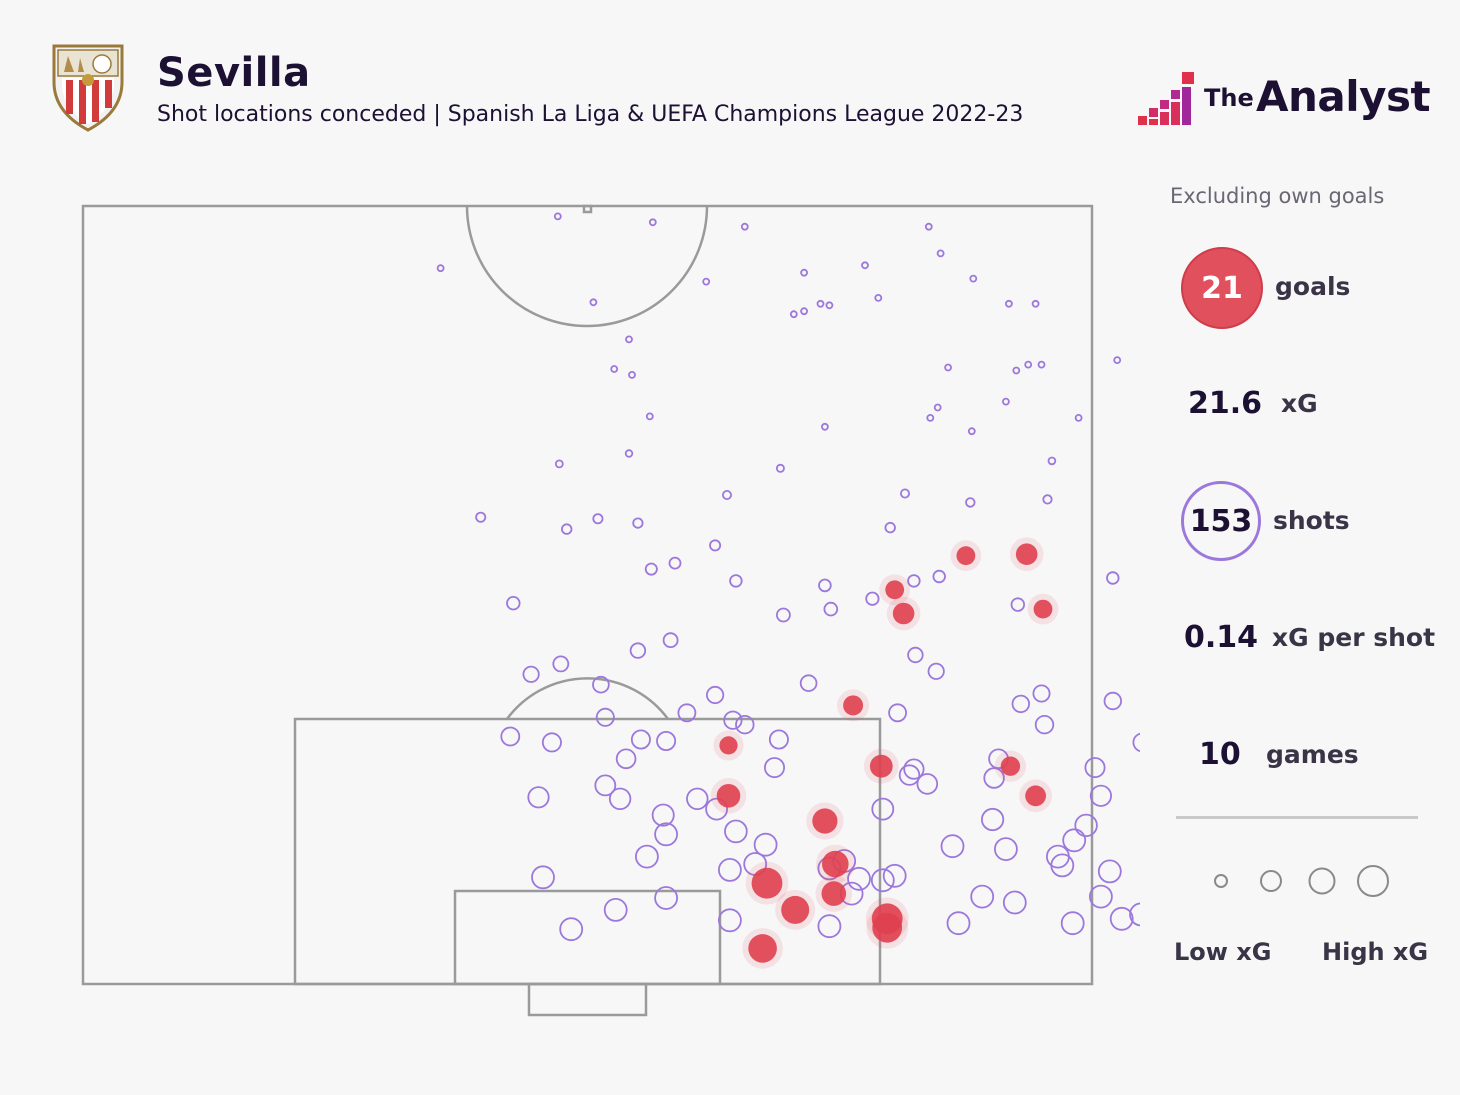 The width and height of the screenshot is (1460, 1095). What do you see at coordinates (1311, 520) in the screenshot?
I see `shots-label: shots` at bounding box center [1311, 520].